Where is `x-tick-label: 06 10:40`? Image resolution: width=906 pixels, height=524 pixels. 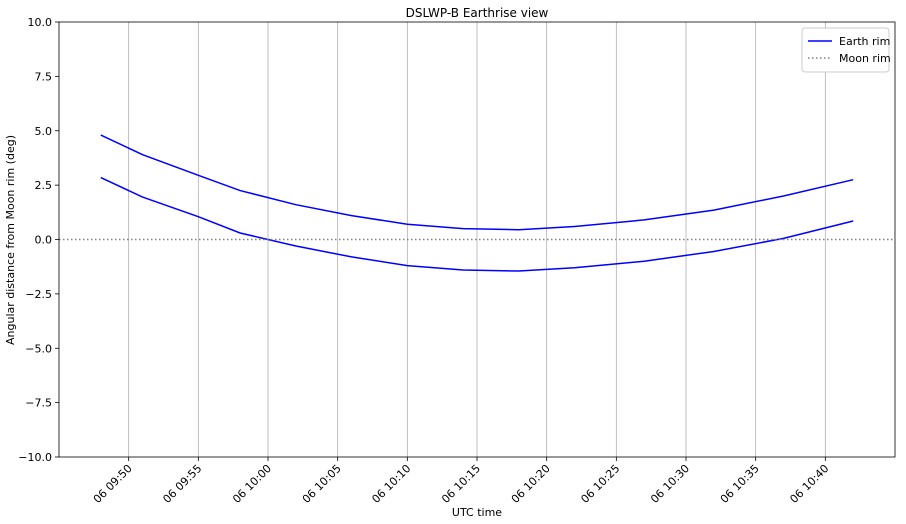 x-tick-label: 06 10:40 is located at coordinates (809, 484).